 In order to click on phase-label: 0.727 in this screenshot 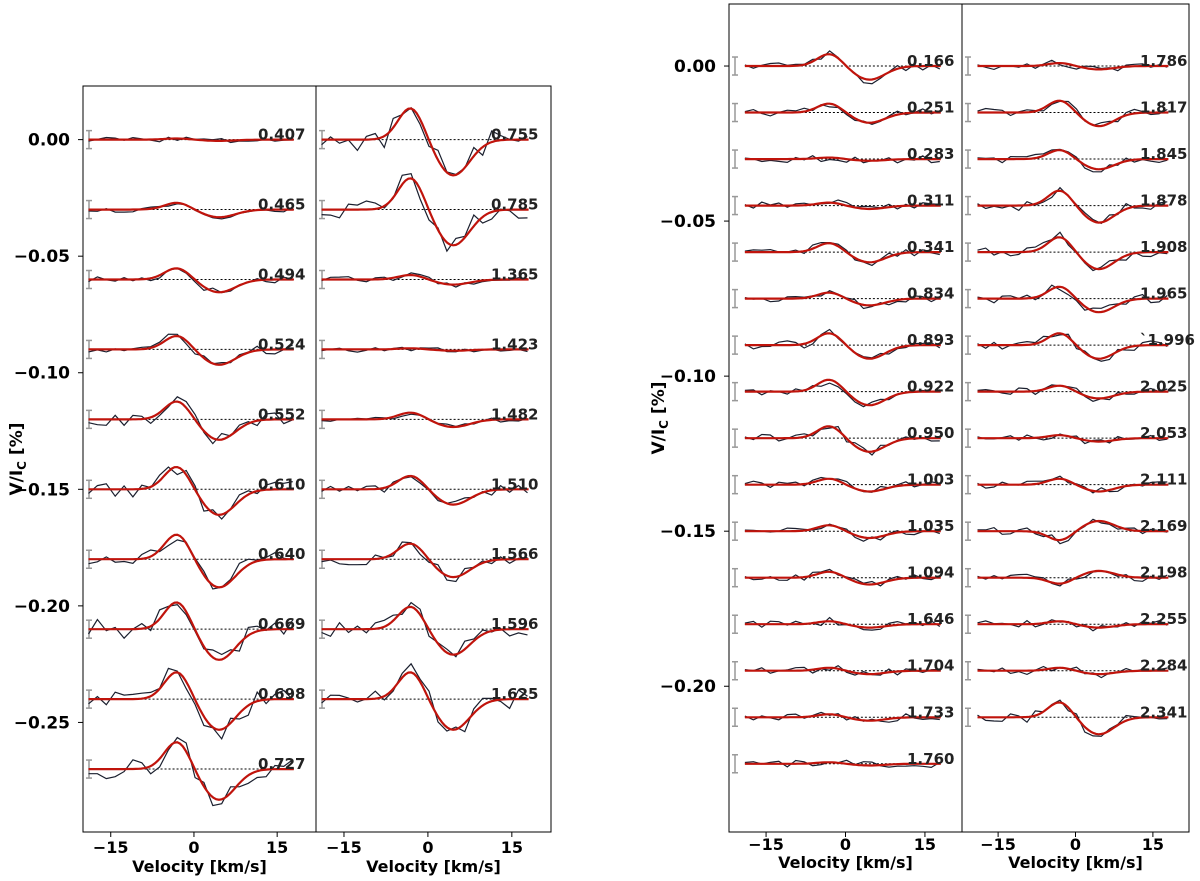, I will do `click(281, 764)`.